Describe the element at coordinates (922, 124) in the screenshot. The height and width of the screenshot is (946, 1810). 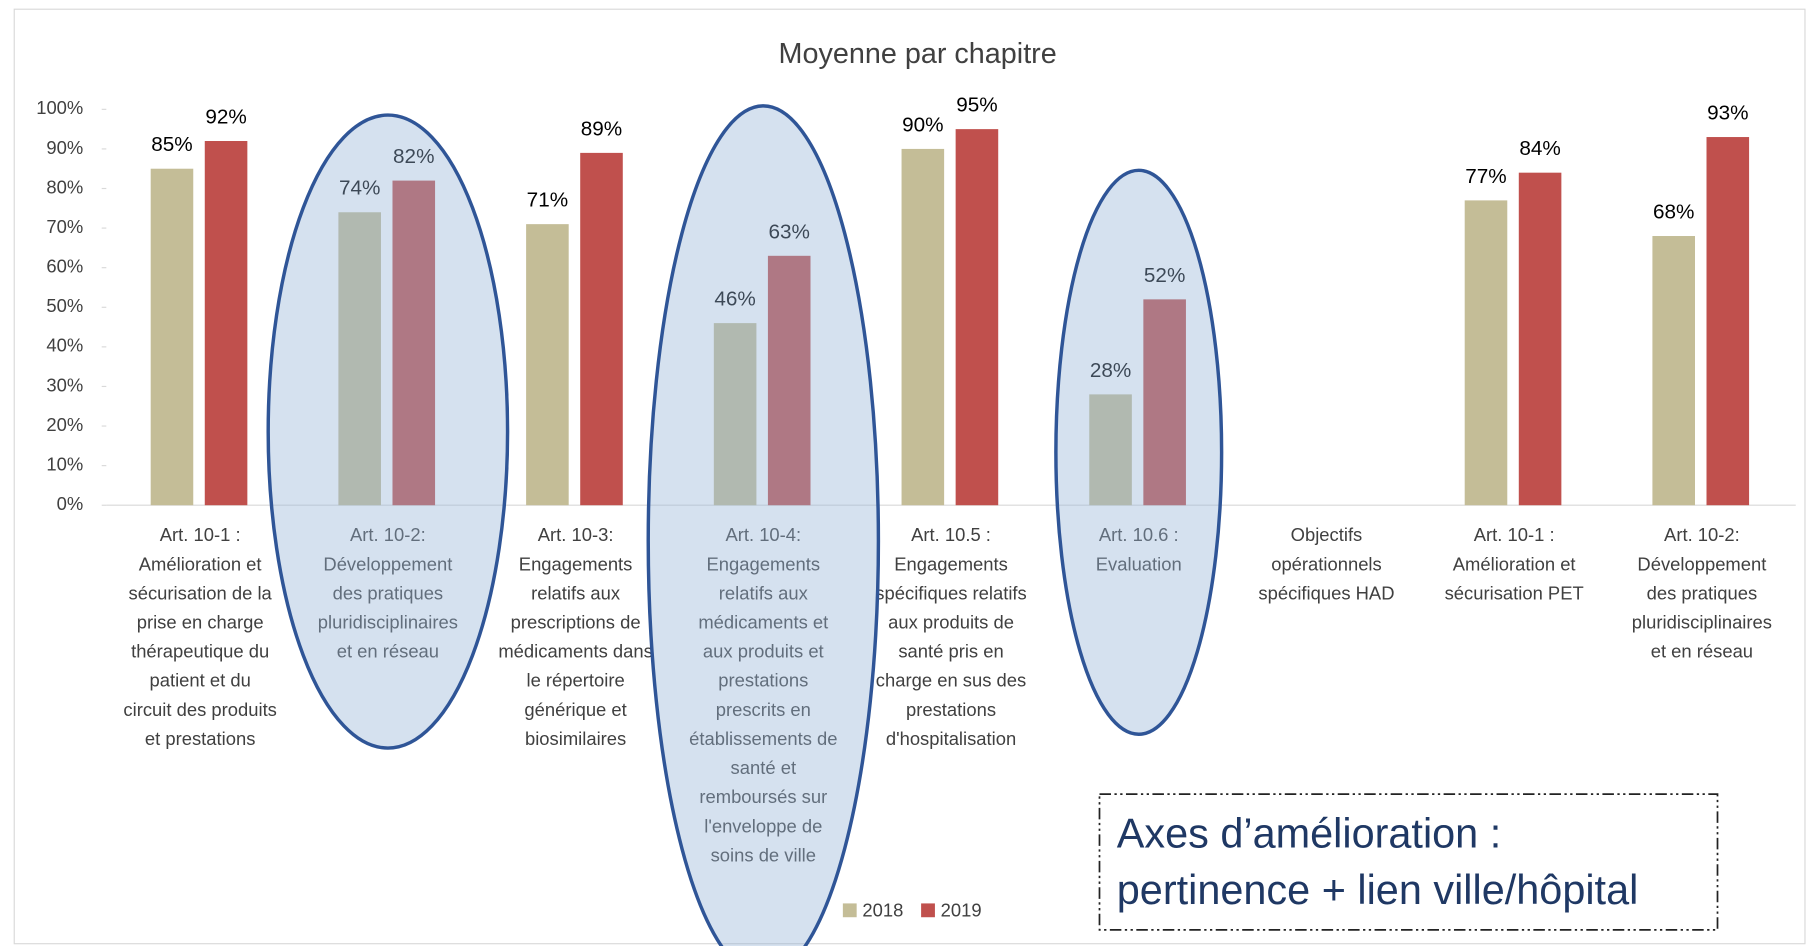
I see `data-label: 90%` at that location.